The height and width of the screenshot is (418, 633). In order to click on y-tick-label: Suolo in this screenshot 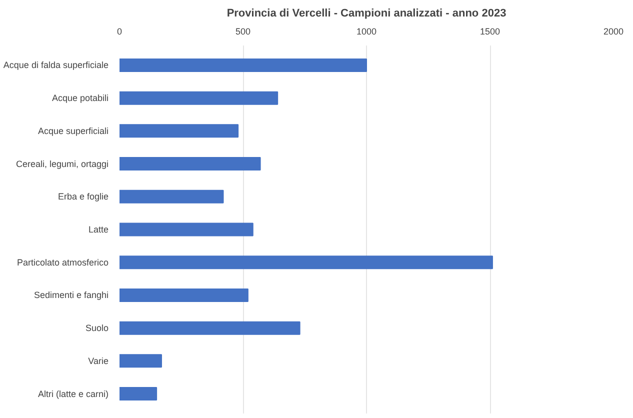, I will do `click(97, 328)`.